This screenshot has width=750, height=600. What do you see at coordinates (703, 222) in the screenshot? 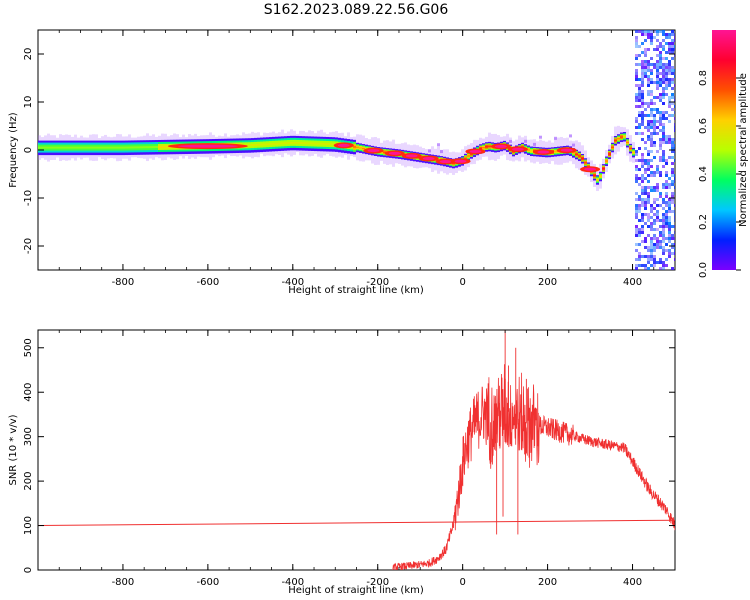
I see `colorbar-tick-label: 0.2` at bounding box center [703, 222].